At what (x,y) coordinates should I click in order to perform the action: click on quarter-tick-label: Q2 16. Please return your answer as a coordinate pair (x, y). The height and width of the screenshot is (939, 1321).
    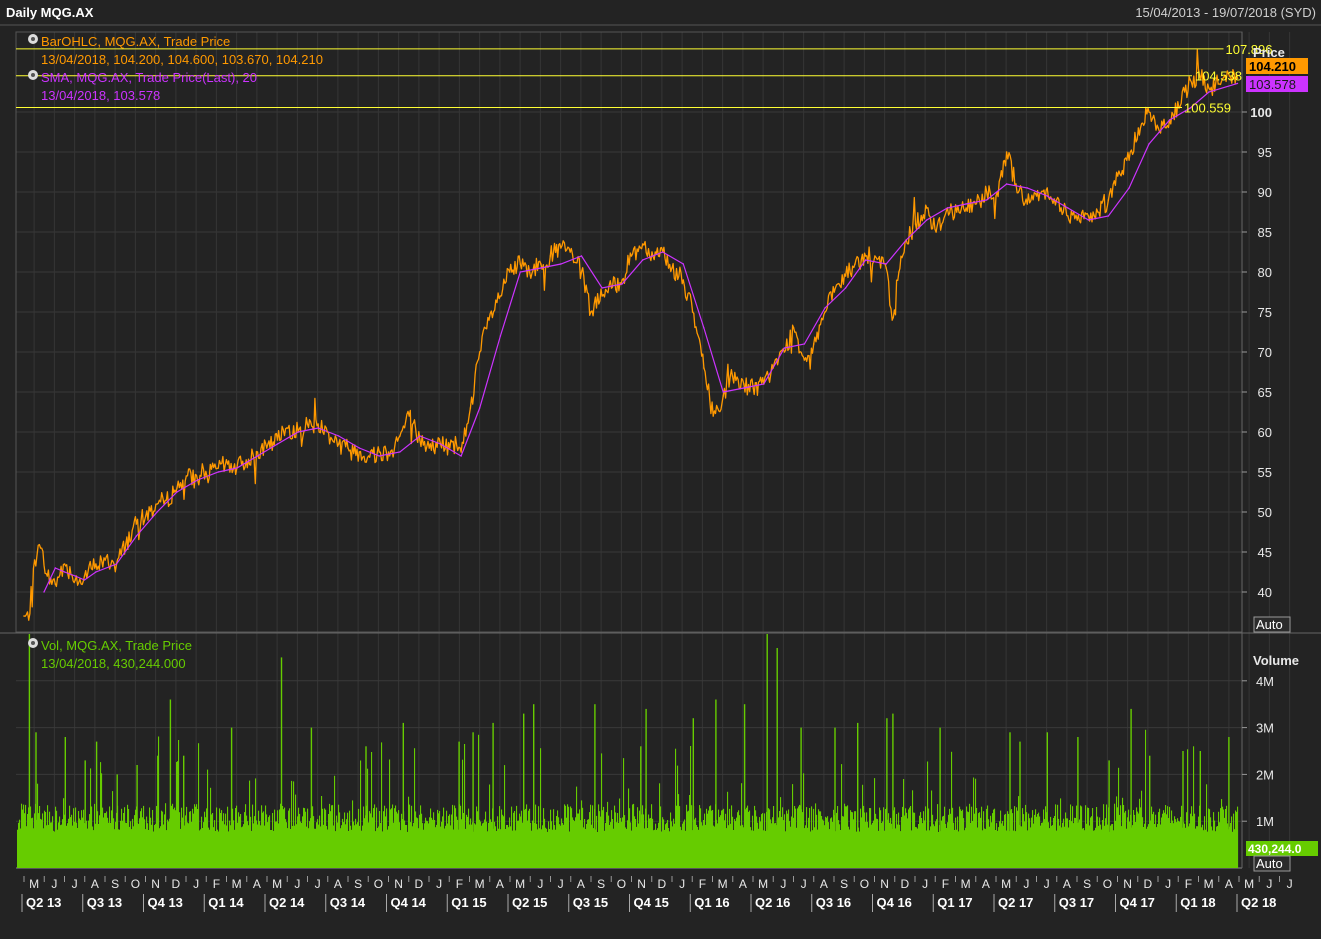
    Looking at the image, I should click on (772, 902).